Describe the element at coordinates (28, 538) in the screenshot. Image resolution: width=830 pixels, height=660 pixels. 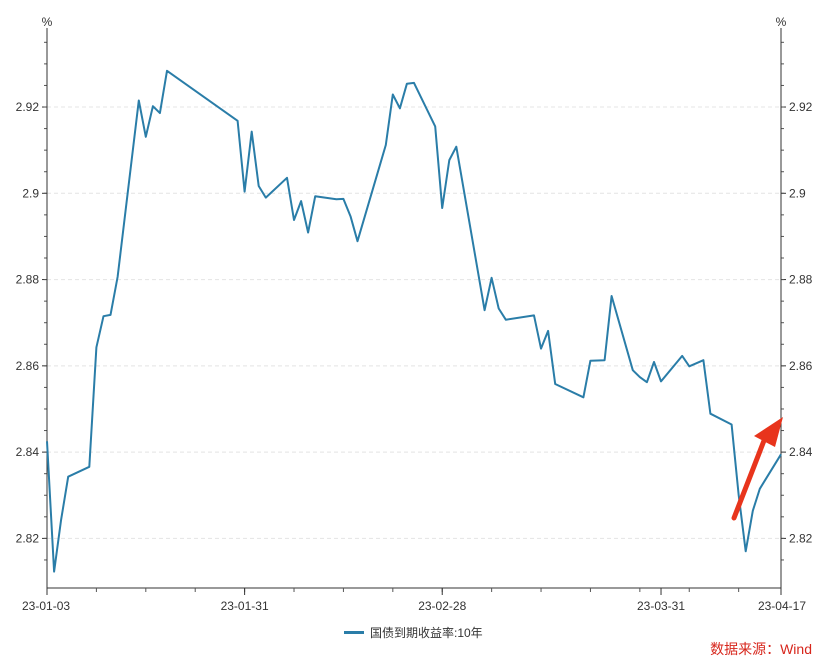
I see `y-tick-label-left: 2.82` at that location.